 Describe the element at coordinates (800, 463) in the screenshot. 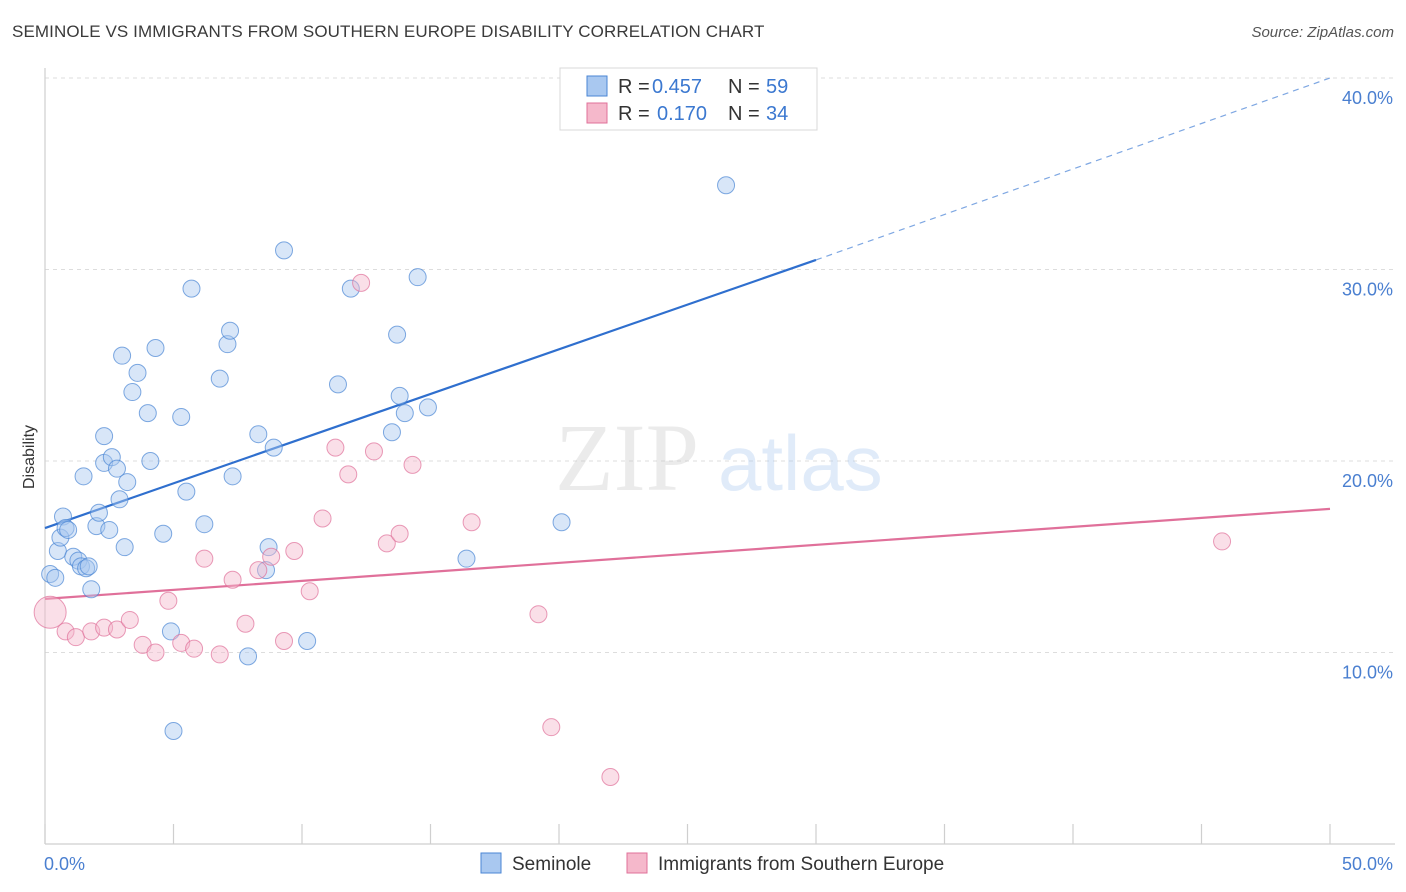

I see `watermark-atlas: atlas` at that location.